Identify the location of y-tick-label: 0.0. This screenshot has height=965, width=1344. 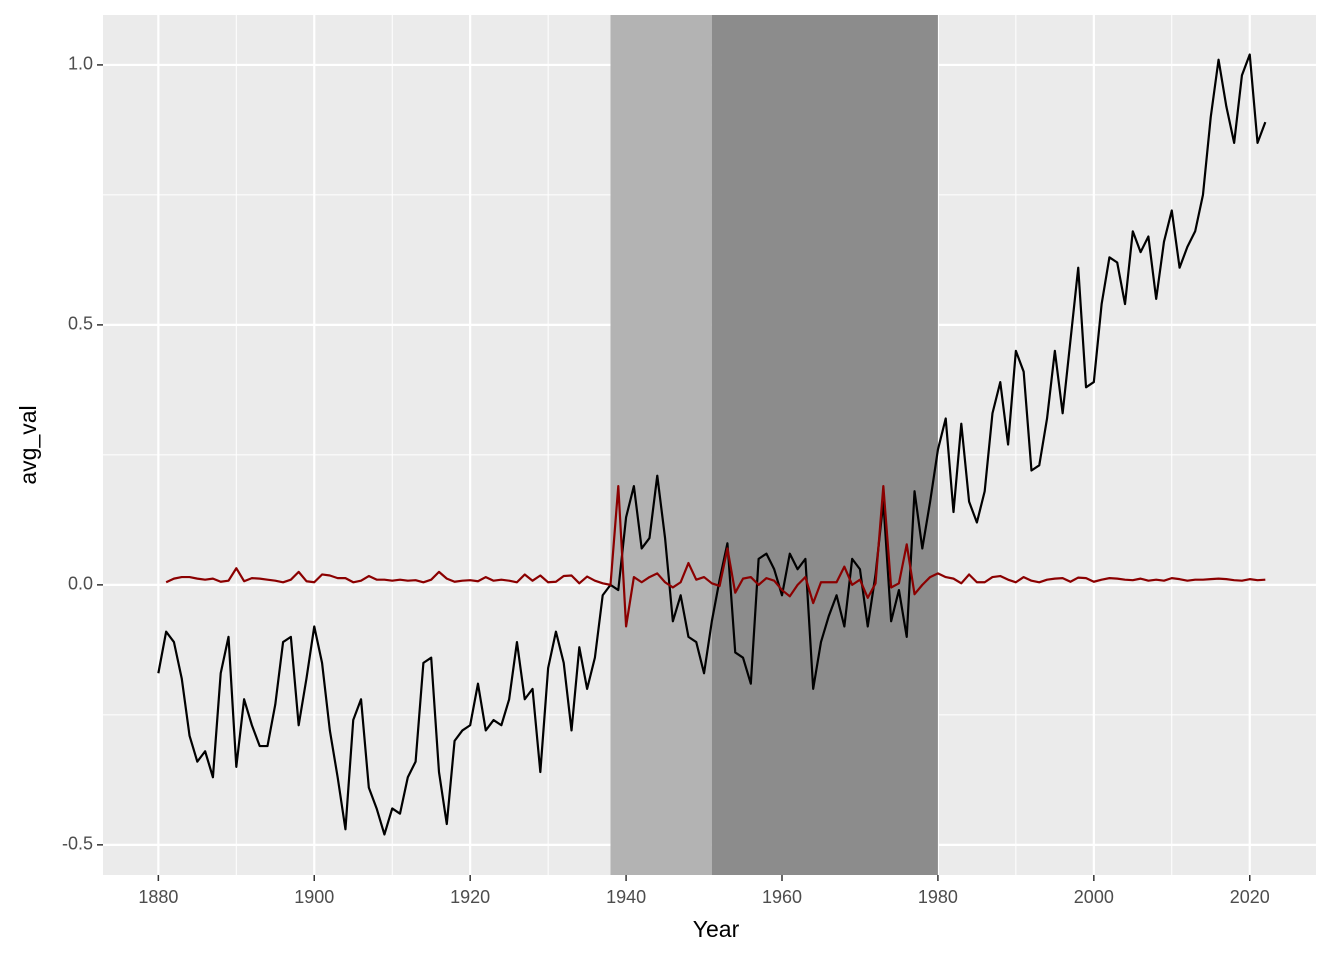
(80, 584).